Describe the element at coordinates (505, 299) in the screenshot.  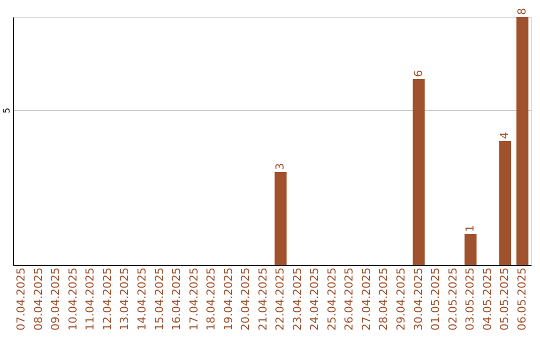
I see `x-tick-label: 05.05.2025` at that location.